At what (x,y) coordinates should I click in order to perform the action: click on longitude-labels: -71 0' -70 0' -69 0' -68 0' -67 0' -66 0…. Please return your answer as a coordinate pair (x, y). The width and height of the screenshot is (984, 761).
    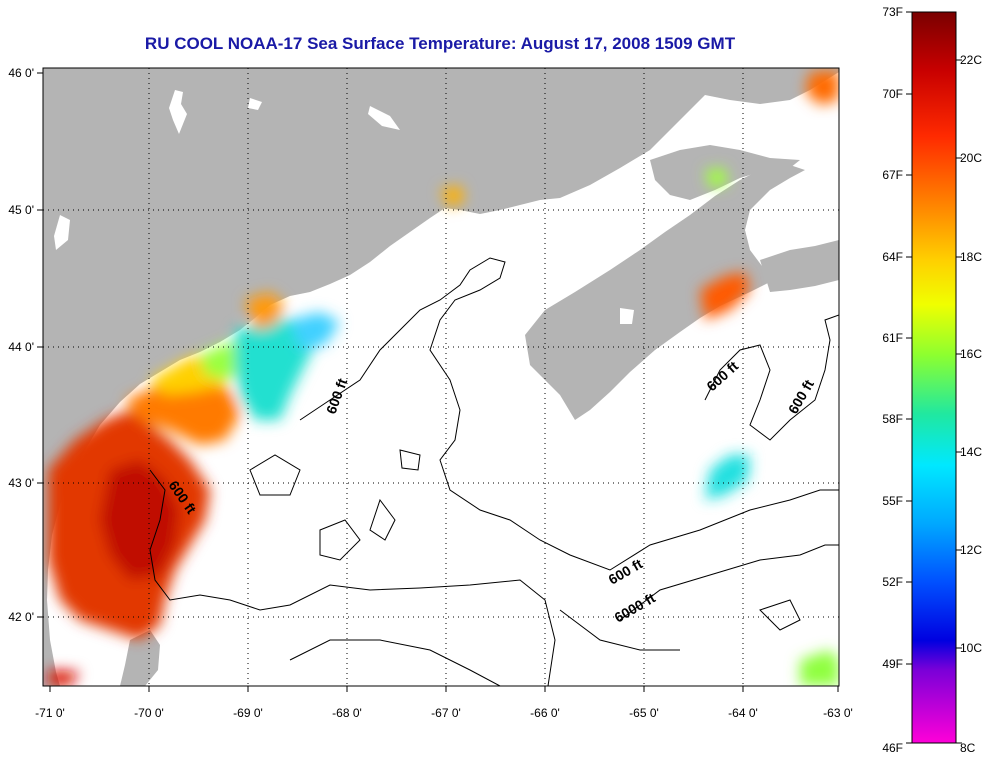
    Looking at the image, I should click on (444, 713).